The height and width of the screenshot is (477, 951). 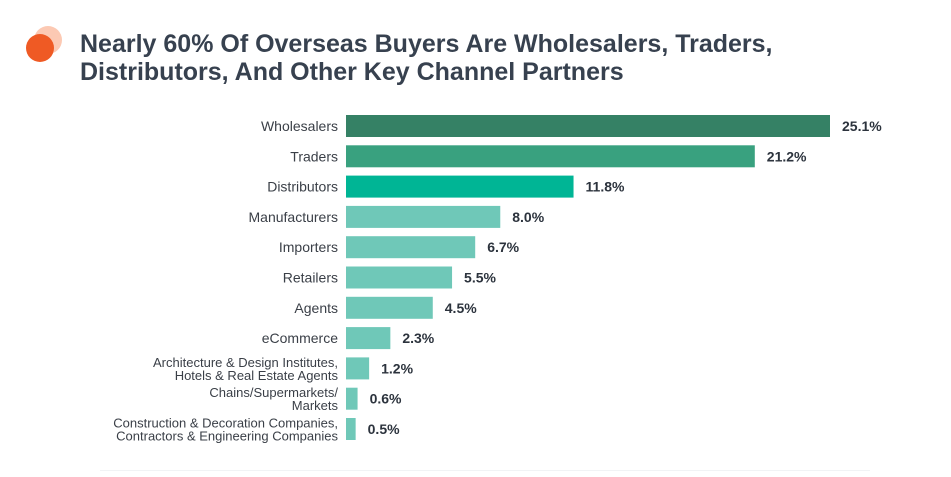 What do you see at coordinates (273, 392) in the screenshot?
I see `category-label-9-line-0: Chains/Supermarkets/` at bounding box center [273, 392].